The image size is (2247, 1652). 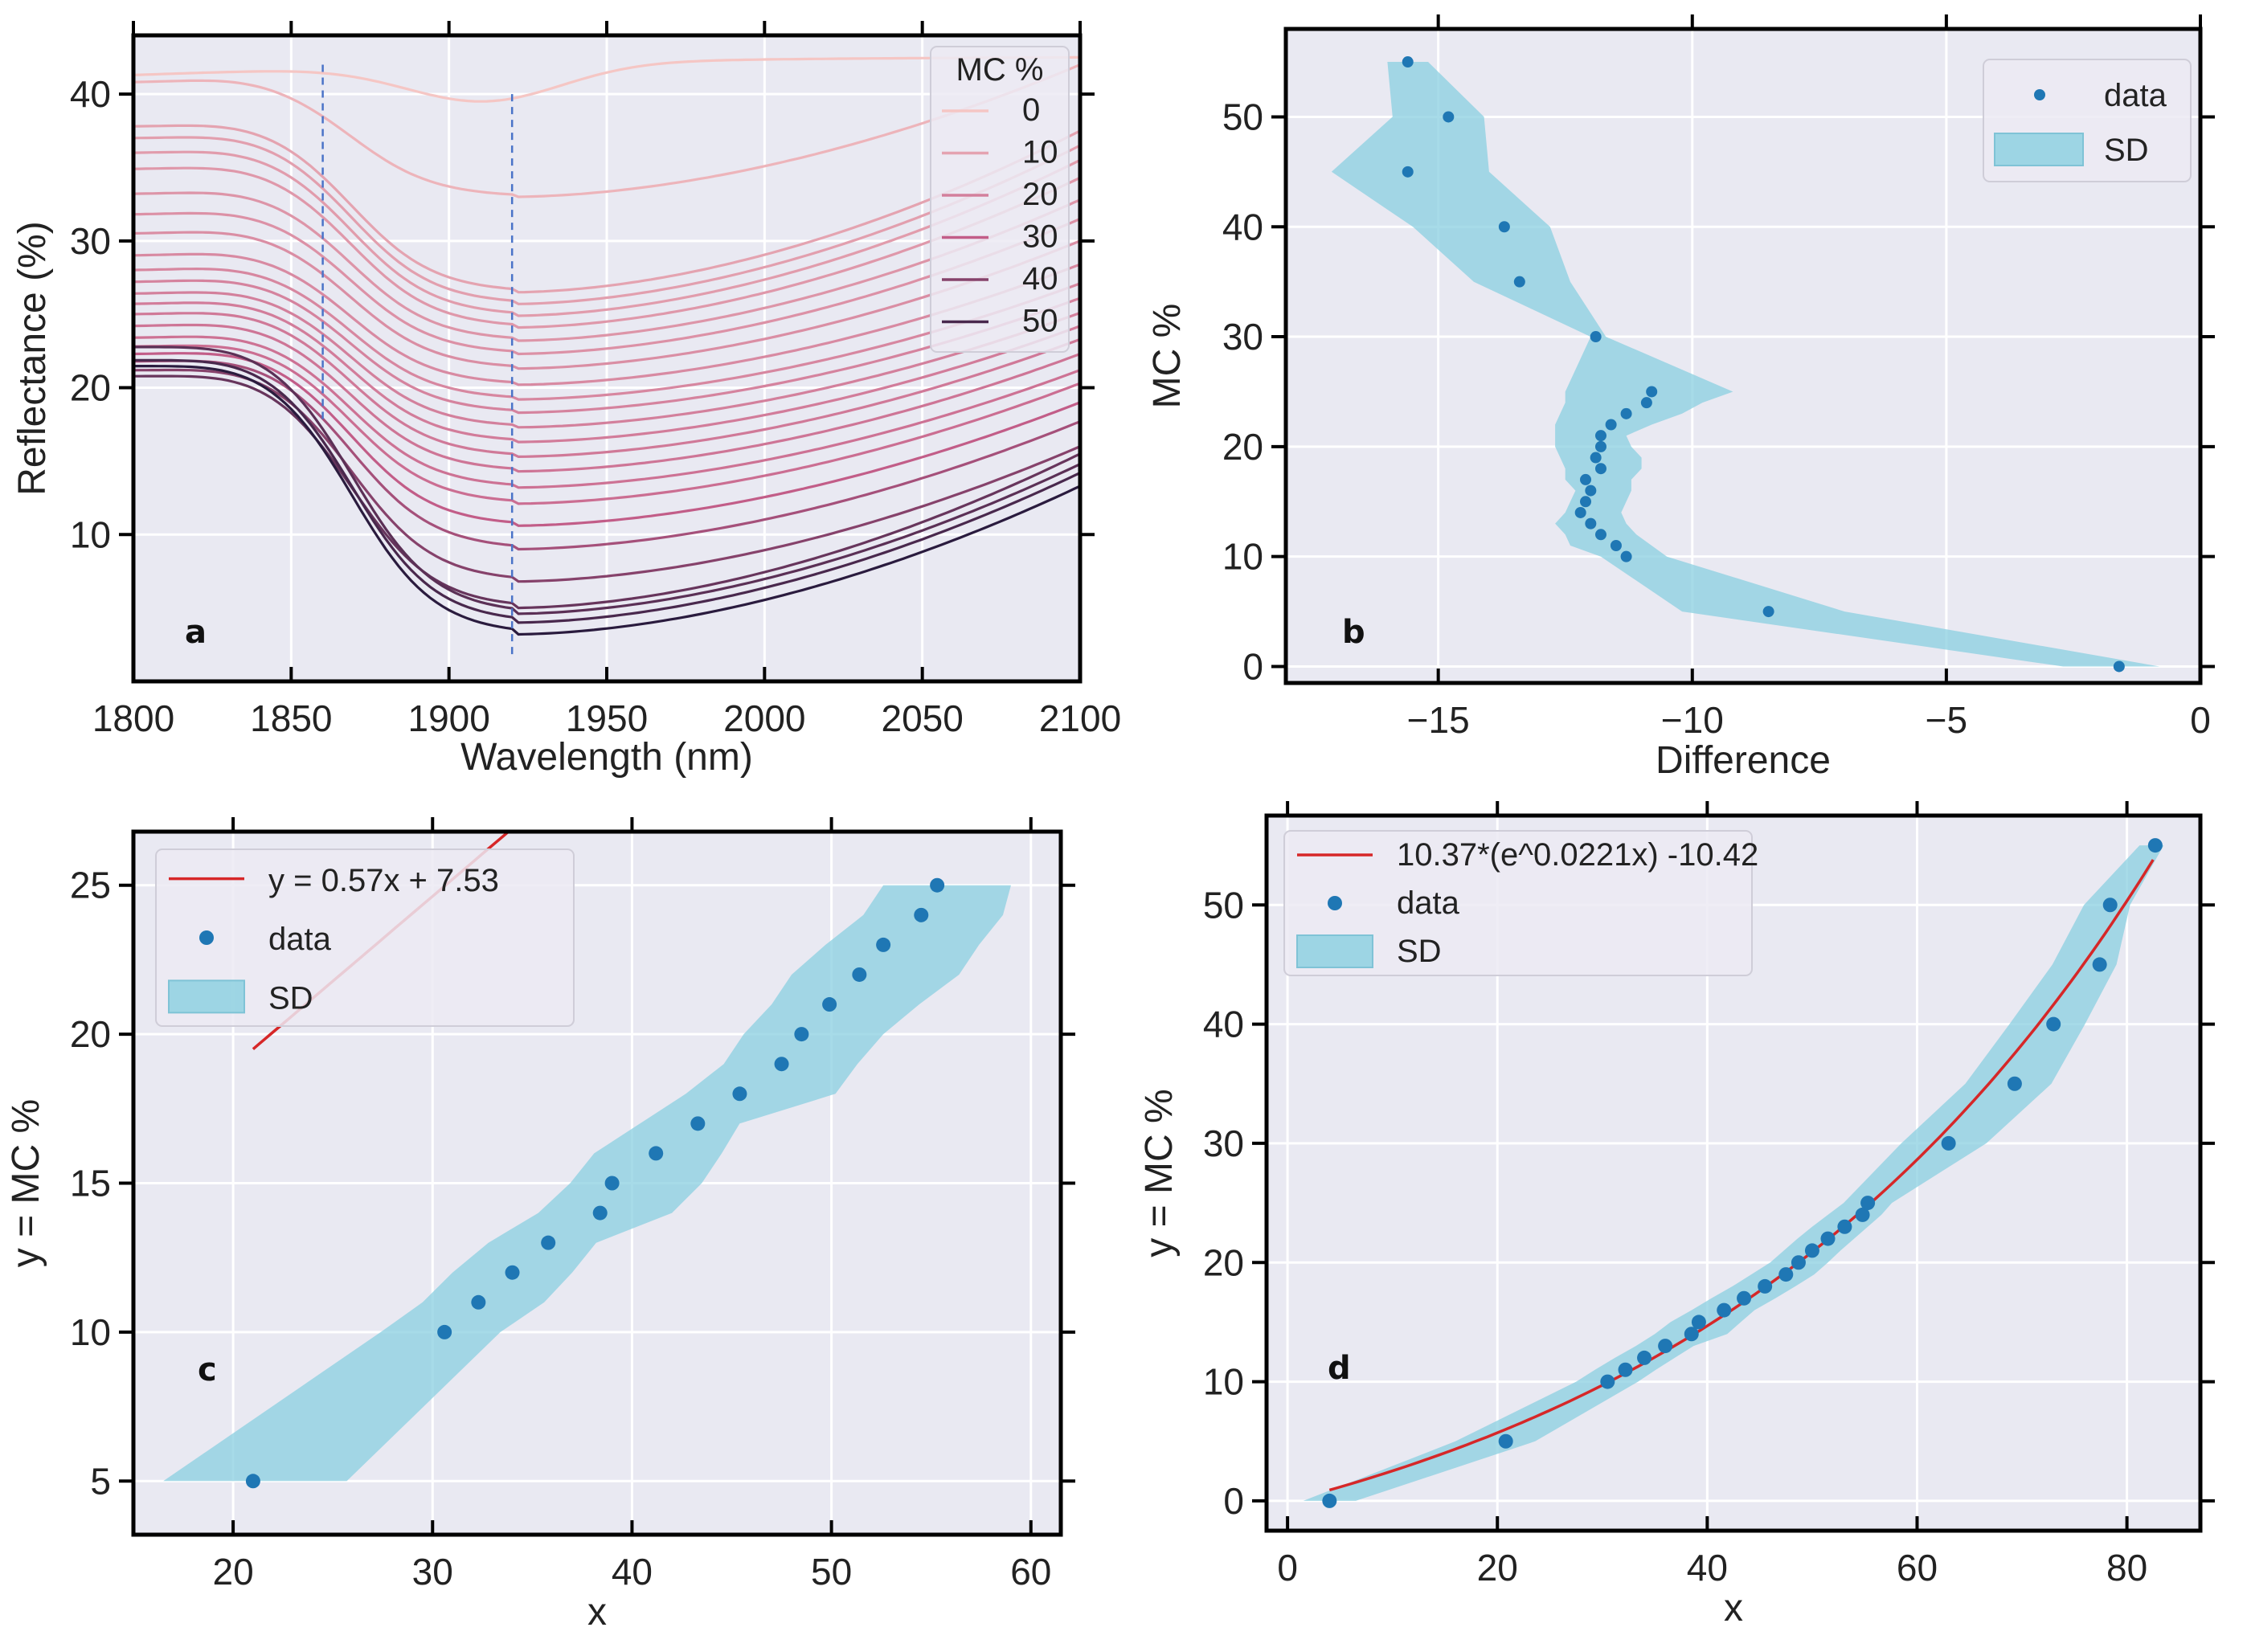 What do you see at coordinates (832, 1572) in the screenshot?
I see `x-tick-label: 50` at bounding box center [832, 1572].